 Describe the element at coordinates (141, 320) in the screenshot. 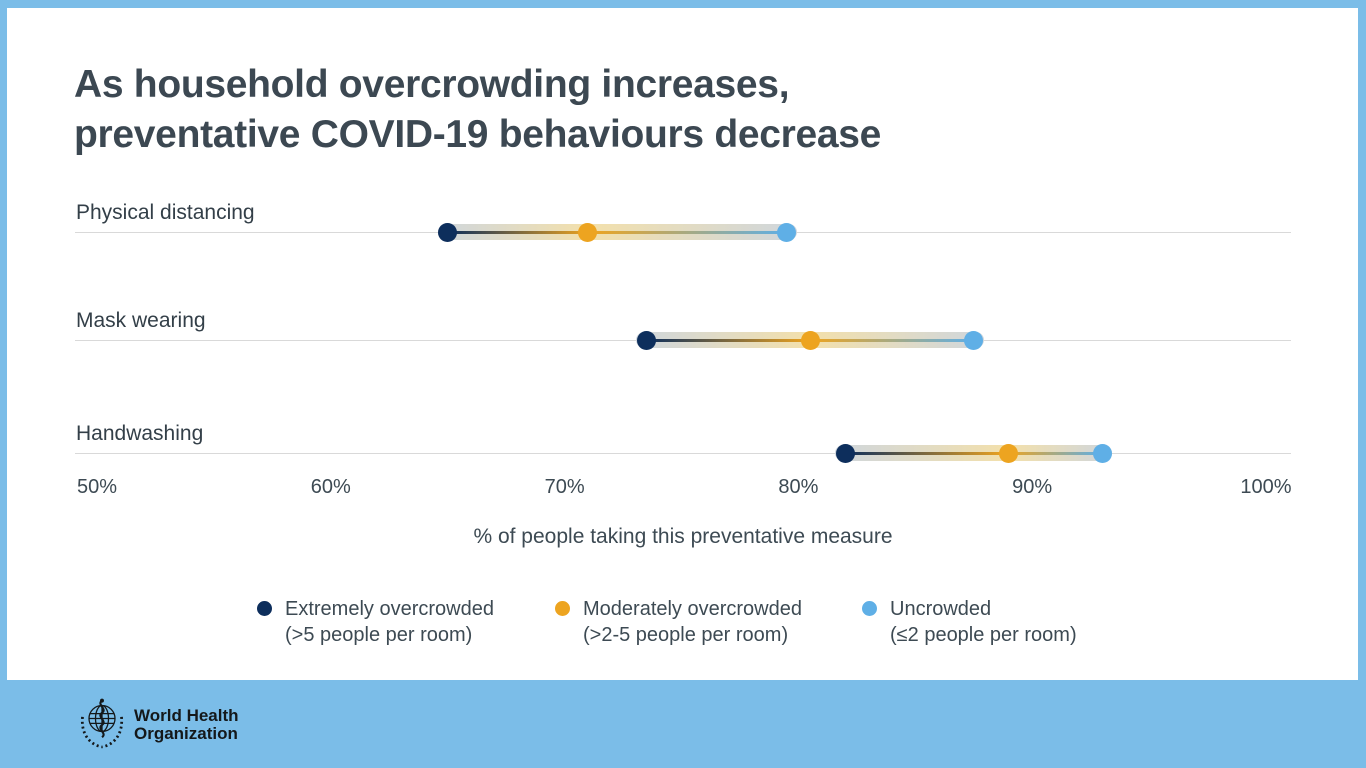

I see `row-label-mask-wearing: Mask wearing` at that location.